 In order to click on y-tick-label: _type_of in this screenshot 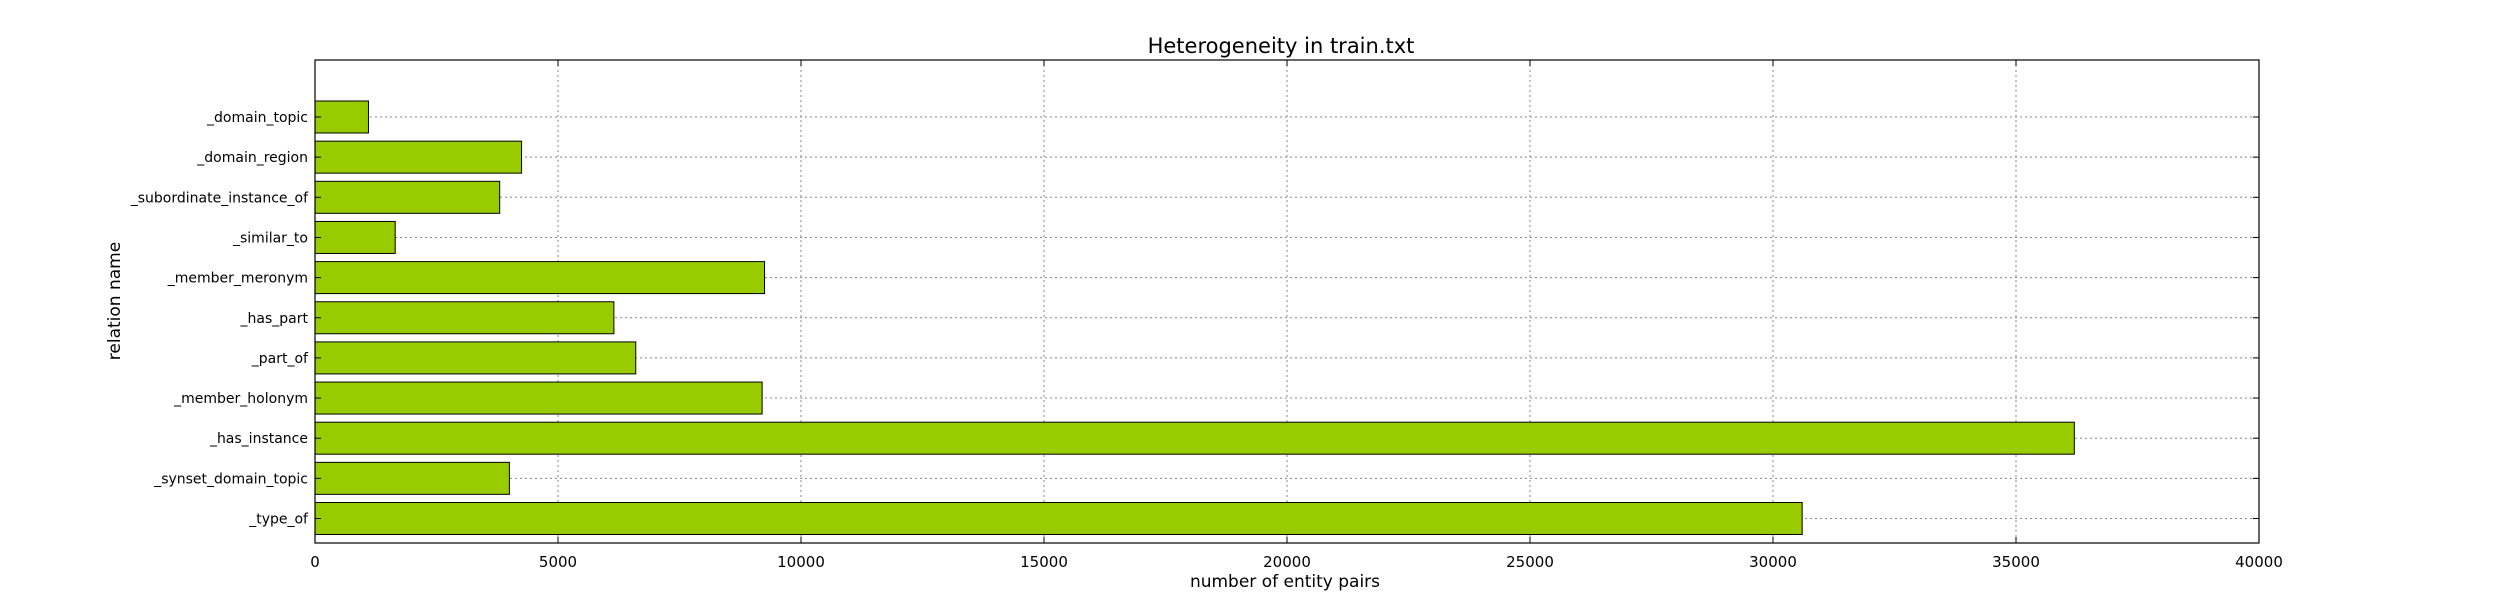, I will do `click(278, 520)`.